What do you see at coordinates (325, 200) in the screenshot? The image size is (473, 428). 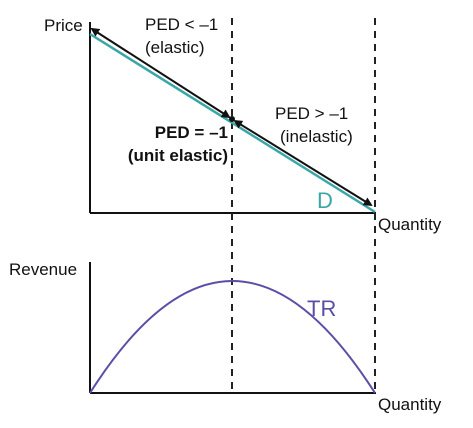 I see `demand-curve-label: D` at bounding box center [325, 200].